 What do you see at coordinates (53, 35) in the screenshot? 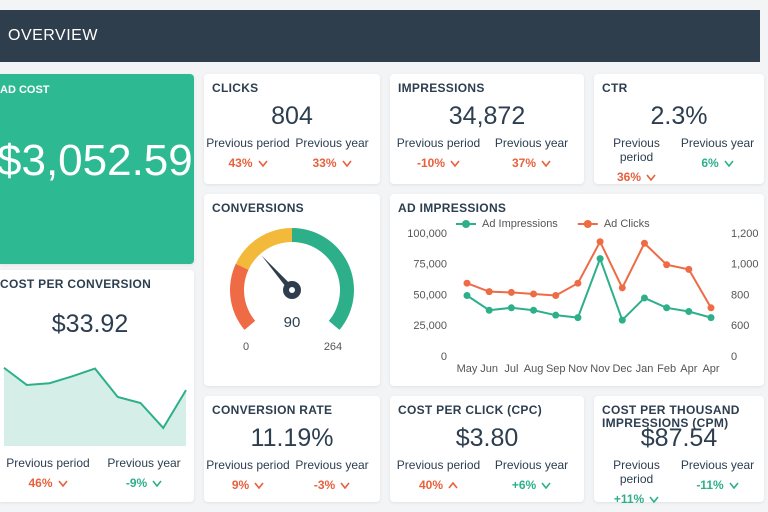
I see `header-title: OVERVIEW` at bounding box center [53, 35].